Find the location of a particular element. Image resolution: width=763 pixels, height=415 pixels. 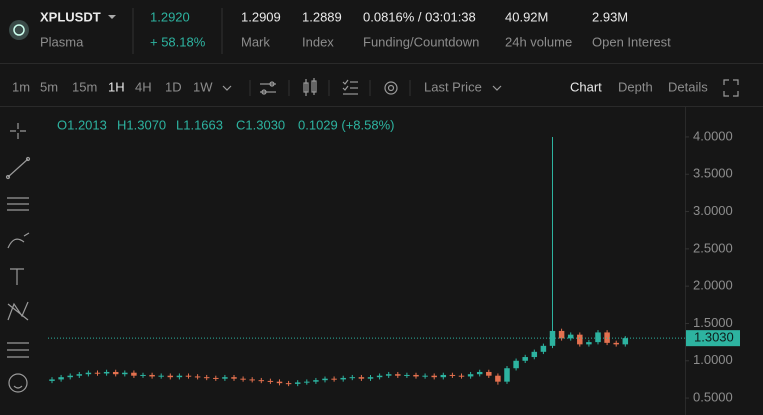

chart-type-icon is located at coordinates (310, 87).